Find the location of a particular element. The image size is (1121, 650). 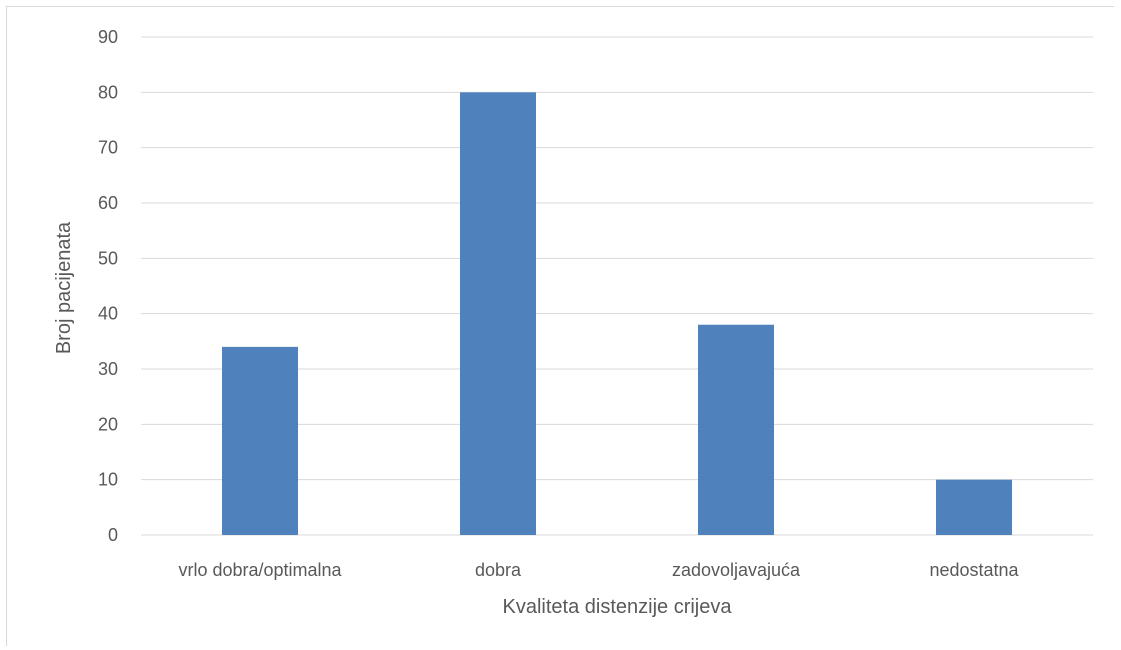

y-tick-label: 50 is located at coordinates (108, 258).